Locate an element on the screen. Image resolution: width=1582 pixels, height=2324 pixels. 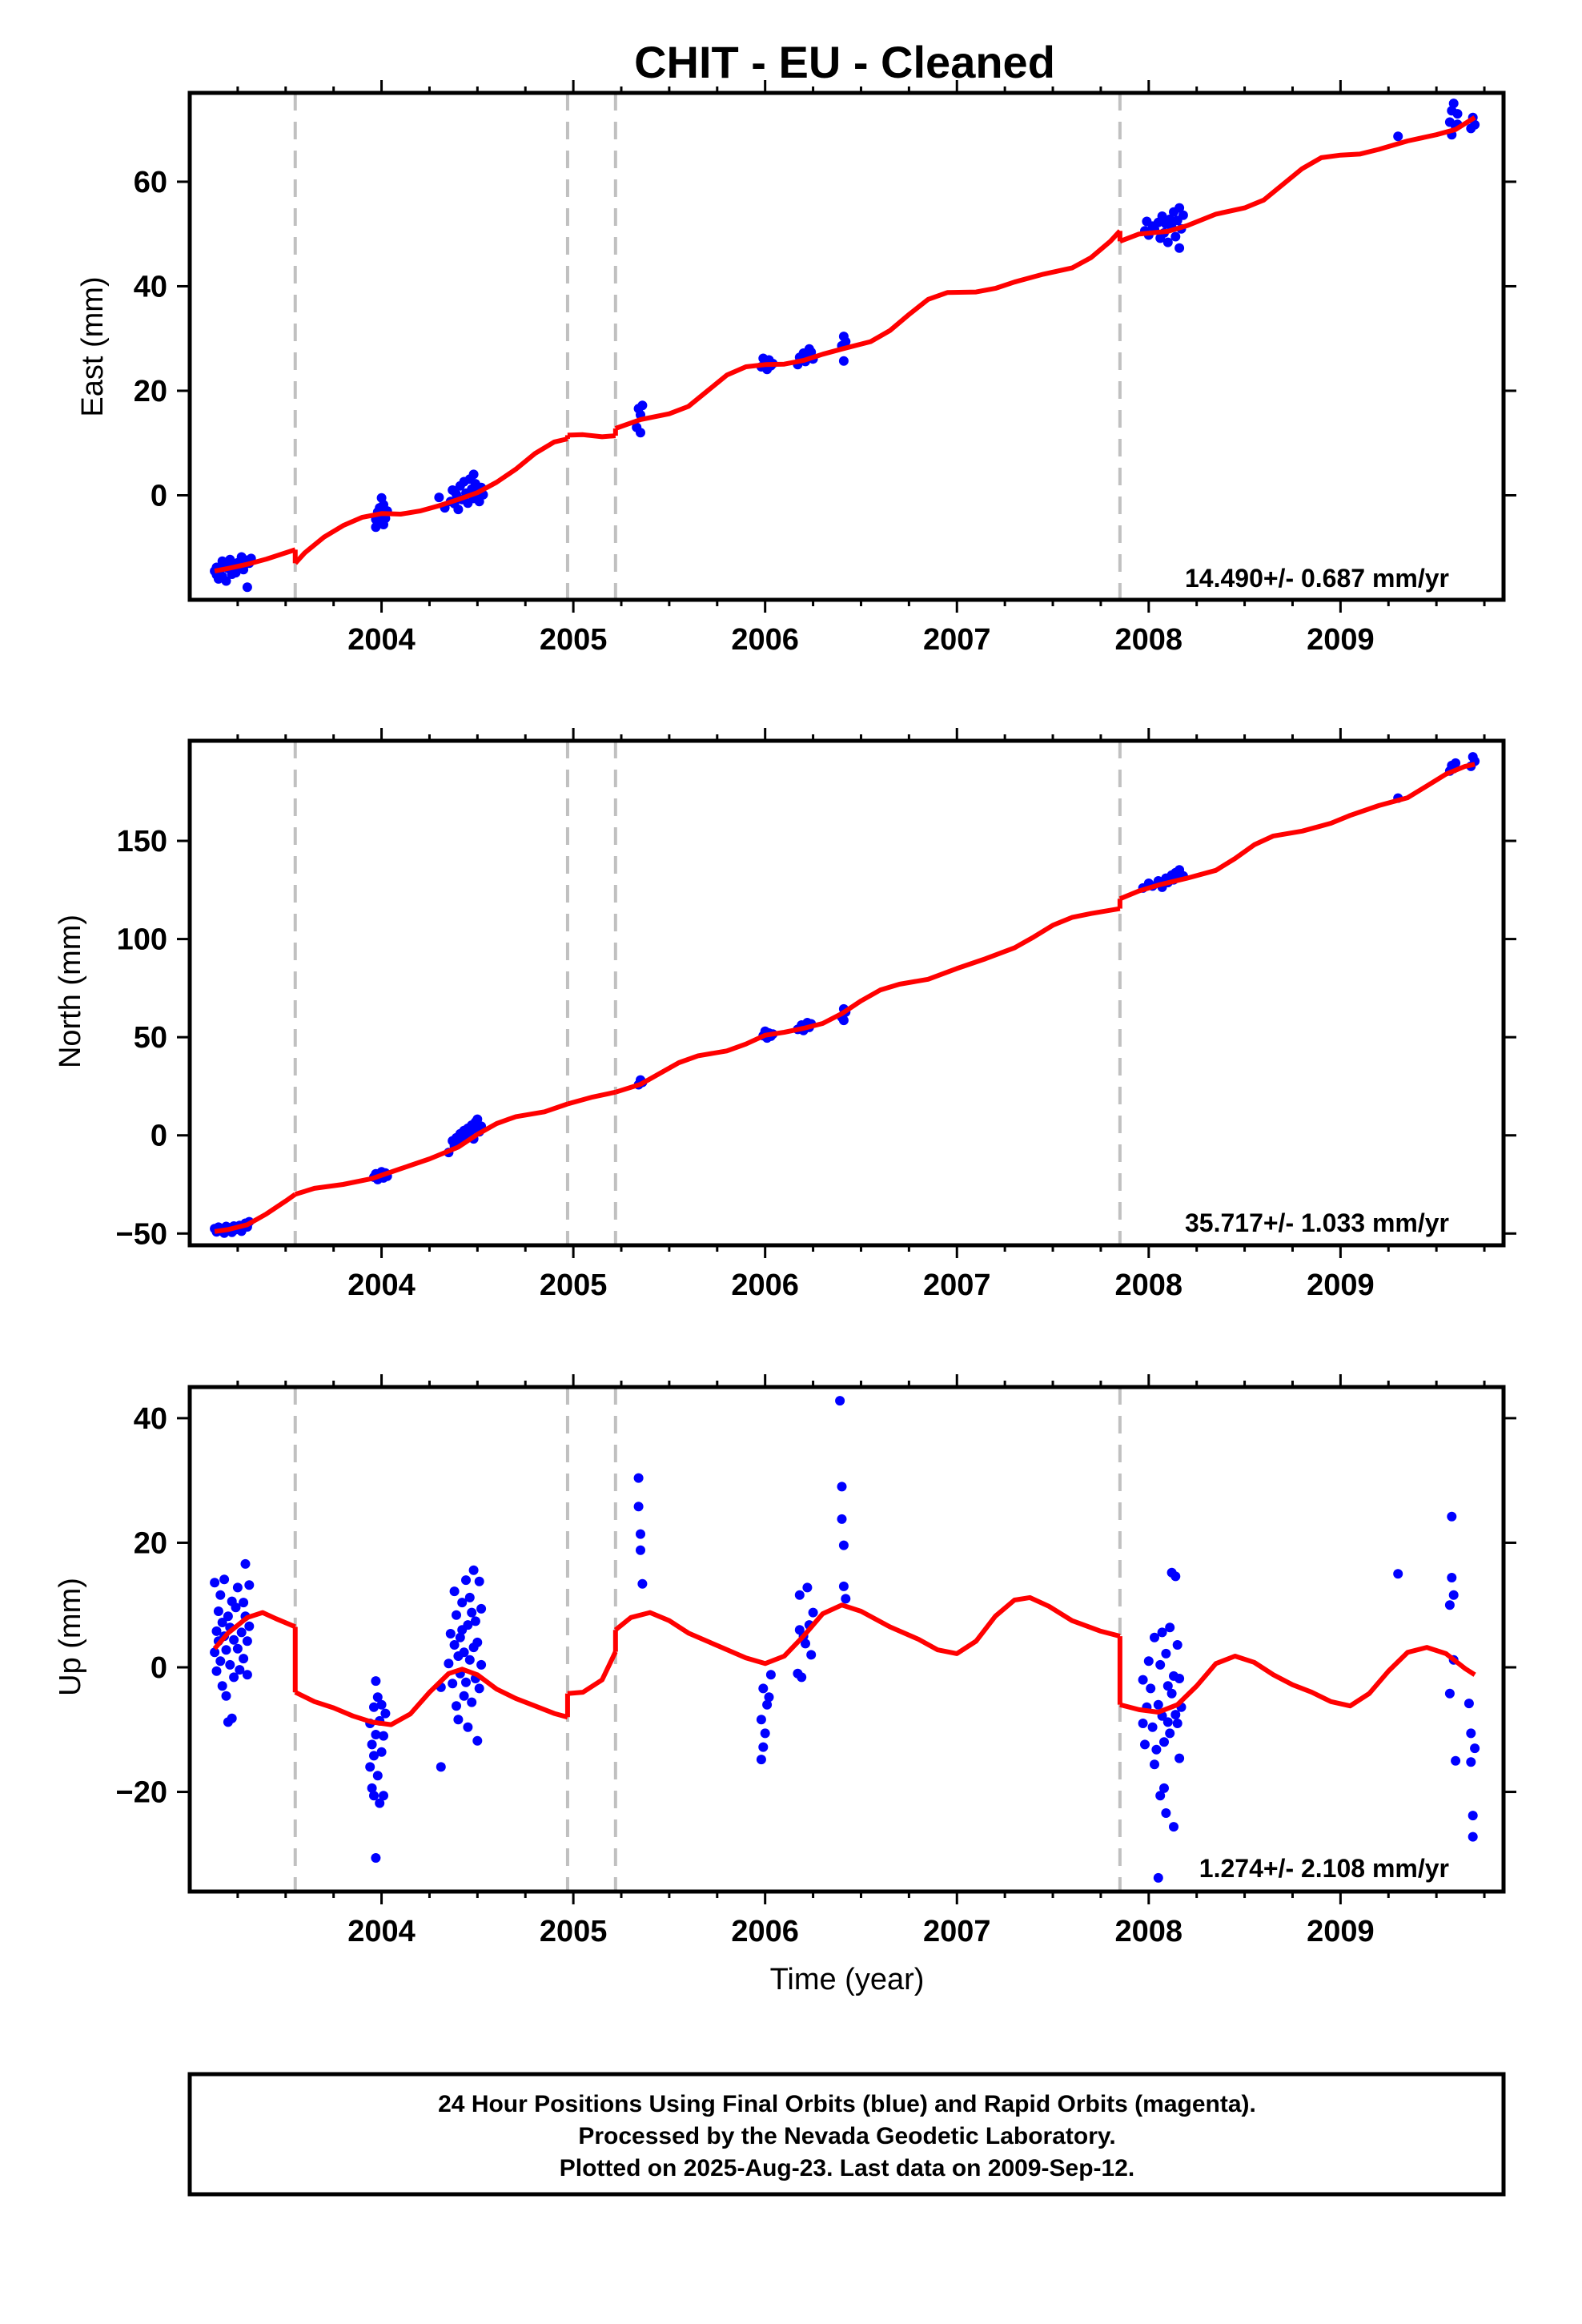
footer-frame is located at coordinates (847, 2134).